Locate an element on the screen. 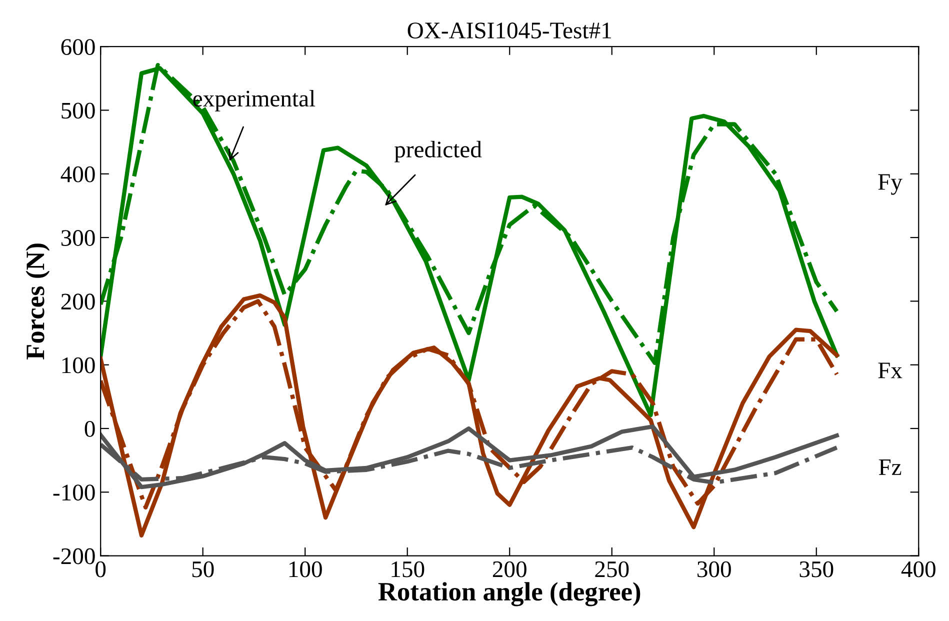 The width and height of the screenshot is (949, 621). y-tick-label: -100 is located at coordinates (74, 492).